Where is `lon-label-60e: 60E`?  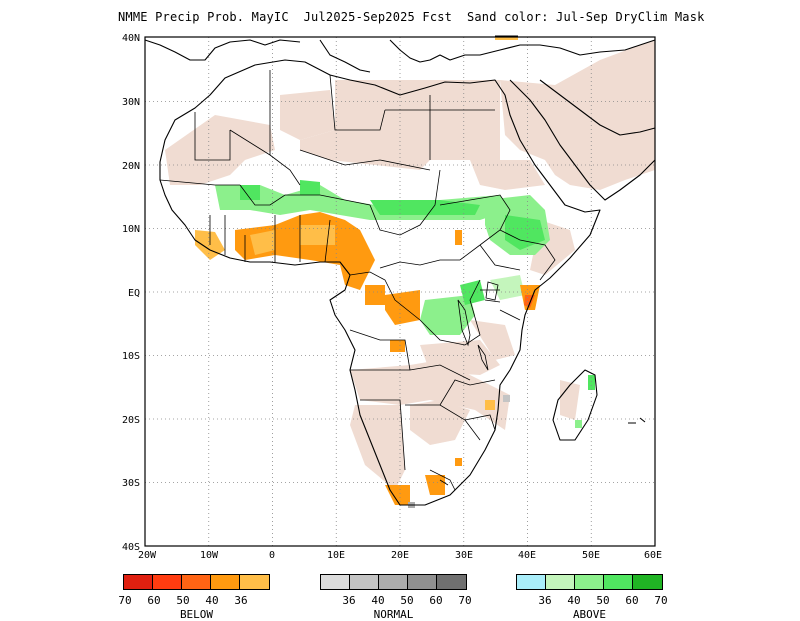 lon-label-60e: 60E is located at coordinates (653, 555).